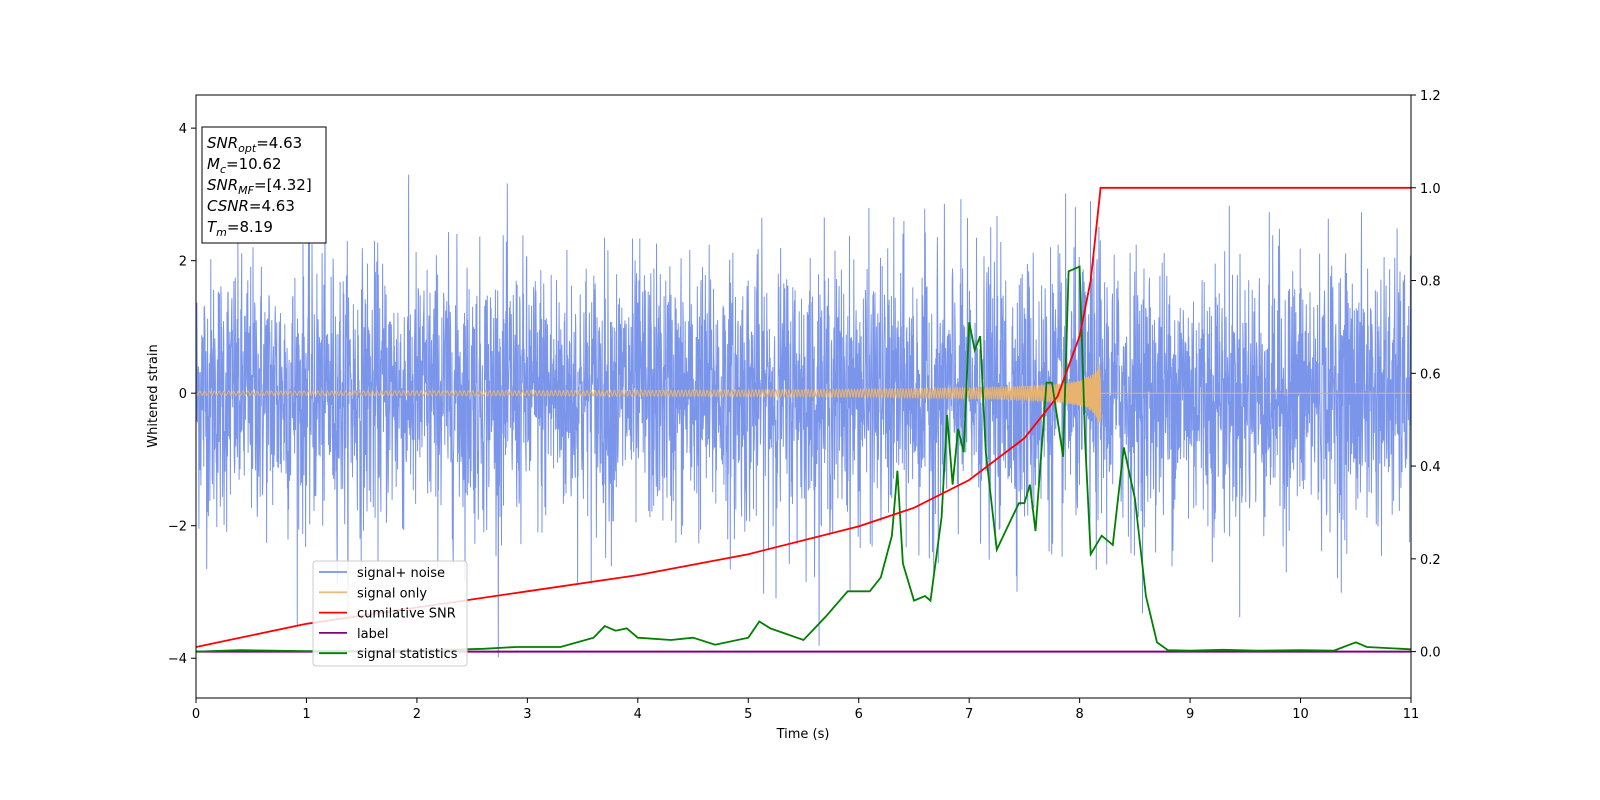 The height and width of the screenshot is (800, 1600). I want to click on x-tick-label: 10, so click(1300, 714).